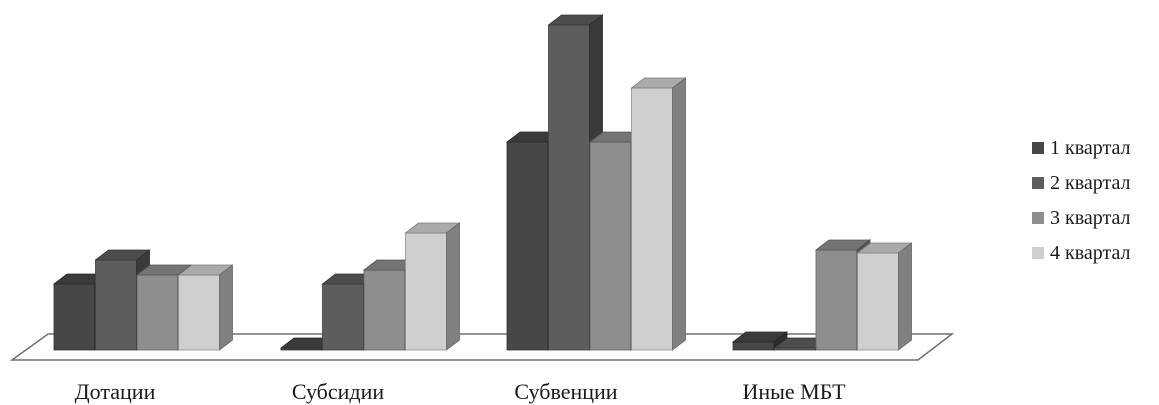 The width and height of the screenshot is (1159, 405). Describe the element at coordinates (115, 391) in the screenshot. I see `tick-label: Дотации` at that location.